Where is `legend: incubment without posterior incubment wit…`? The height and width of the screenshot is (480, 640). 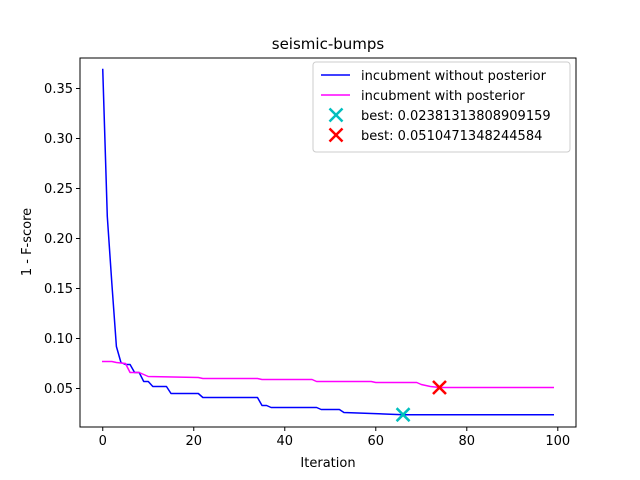 legend: incubment without posterior incubment wit… is located at coordinates (441, 107).